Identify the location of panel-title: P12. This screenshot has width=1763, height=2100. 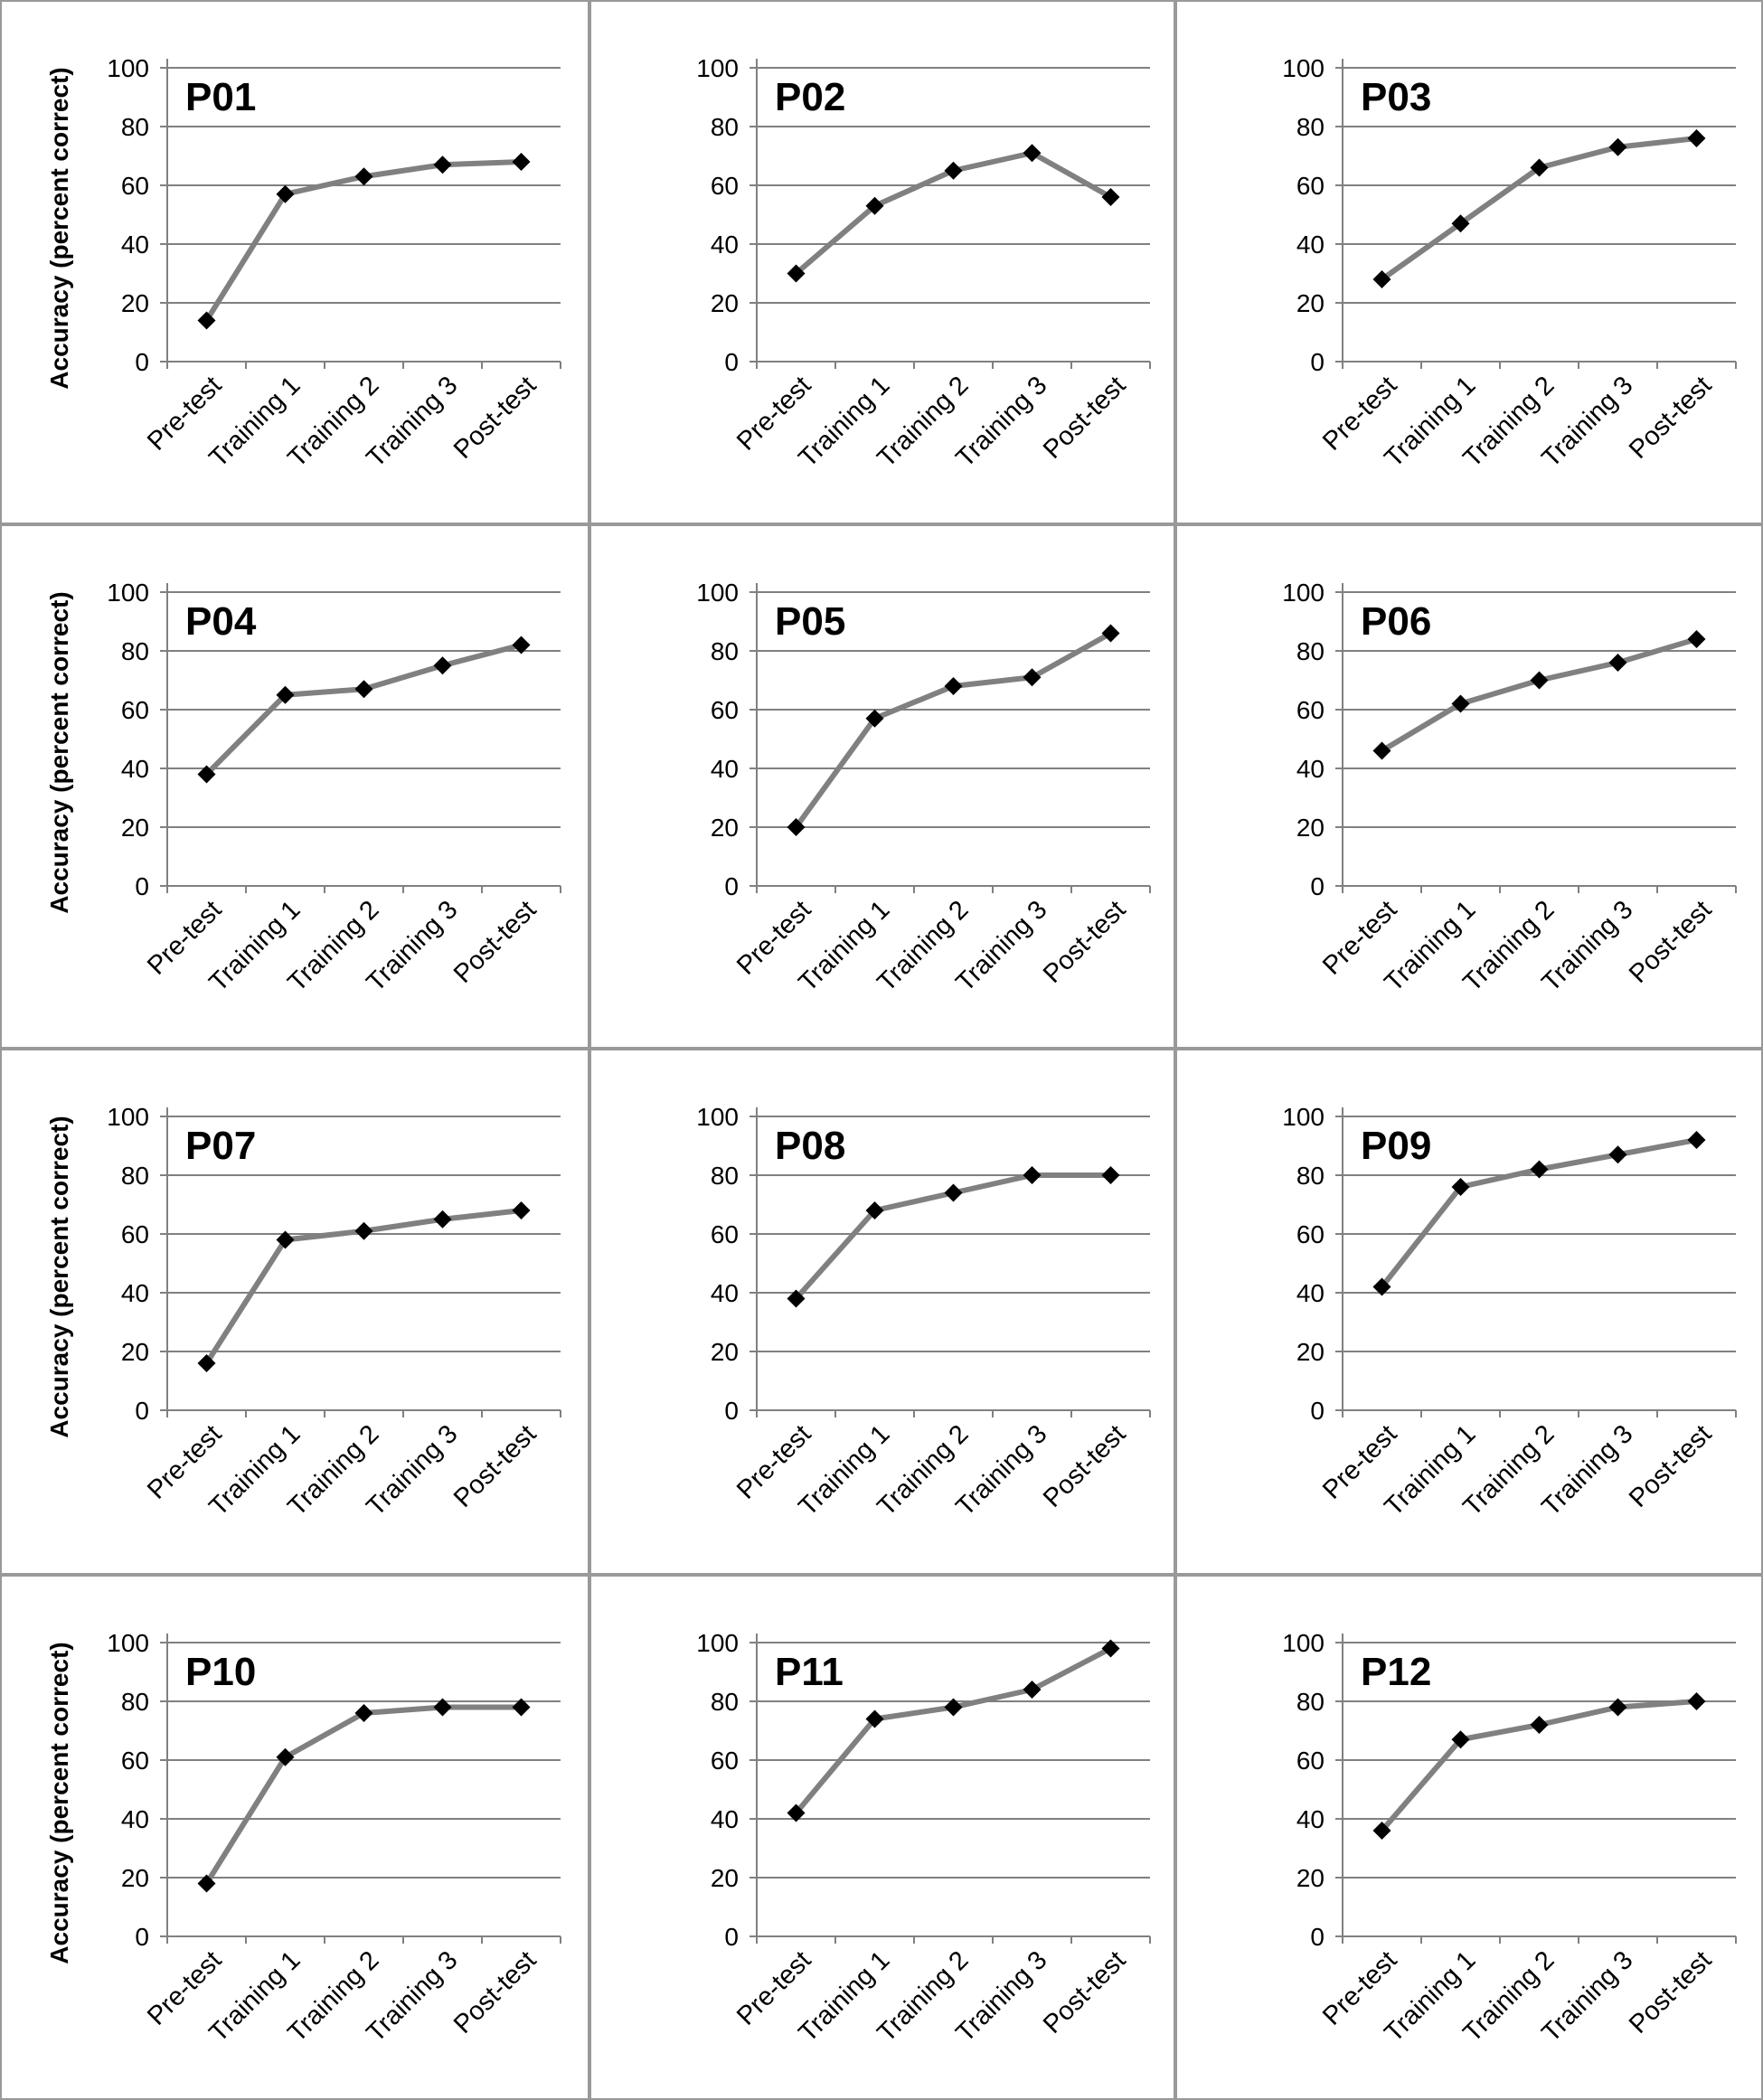
(1396, 1672).